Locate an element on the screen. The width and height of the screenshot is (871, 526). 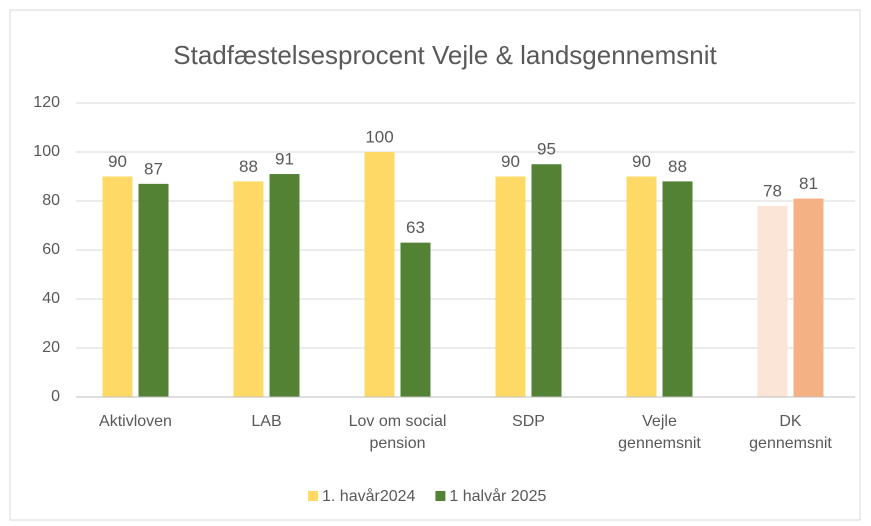
y-tick-label: 100 is located at coordinates (46, 151).